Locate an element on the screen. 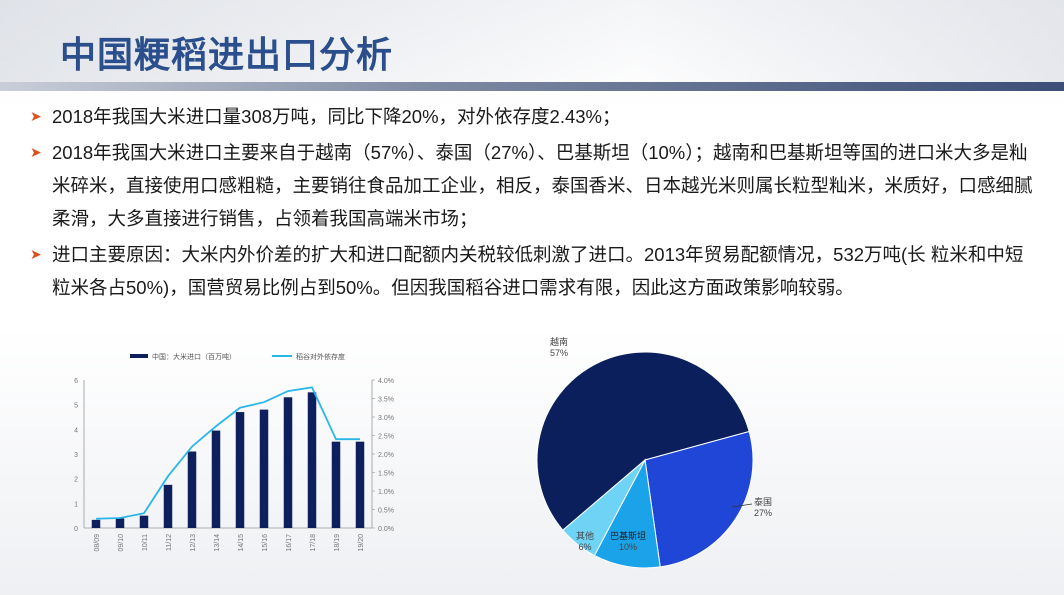 This screenshot has width=1064, height=595. legend-label-bar: 中国：大米进口（百万吨） is located at coordinates (194, 356).